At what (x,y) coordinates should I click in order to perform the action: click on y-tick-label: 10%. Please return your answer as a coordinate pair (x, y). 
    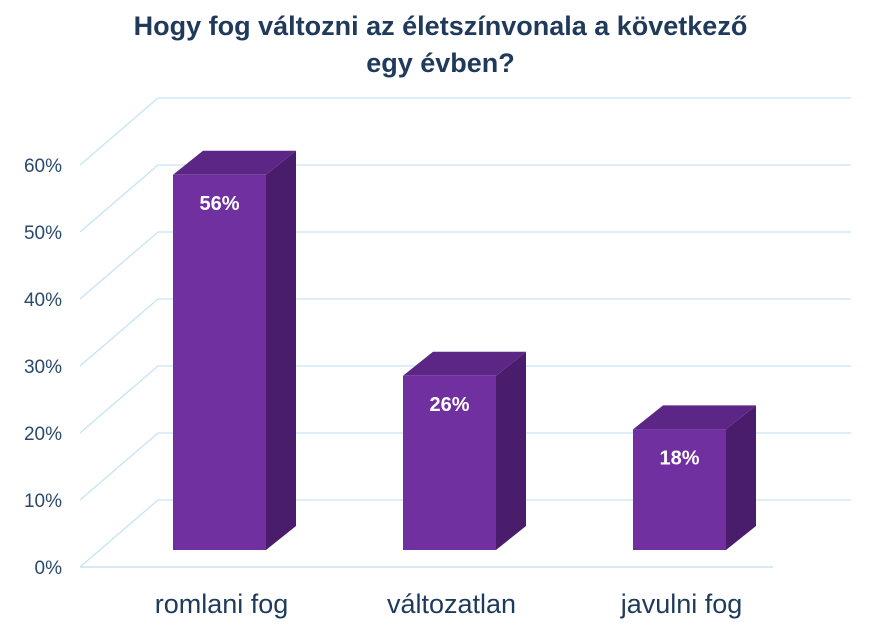
    Looking at the image, I should click on (43, 501).